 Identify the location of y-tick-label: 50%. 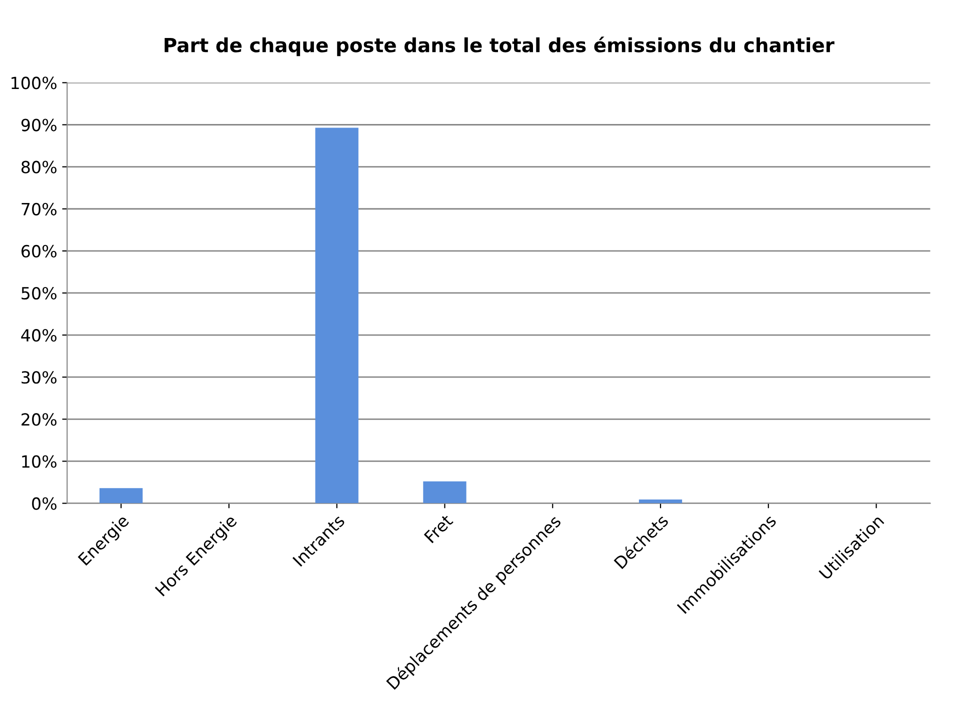
(39, 293).